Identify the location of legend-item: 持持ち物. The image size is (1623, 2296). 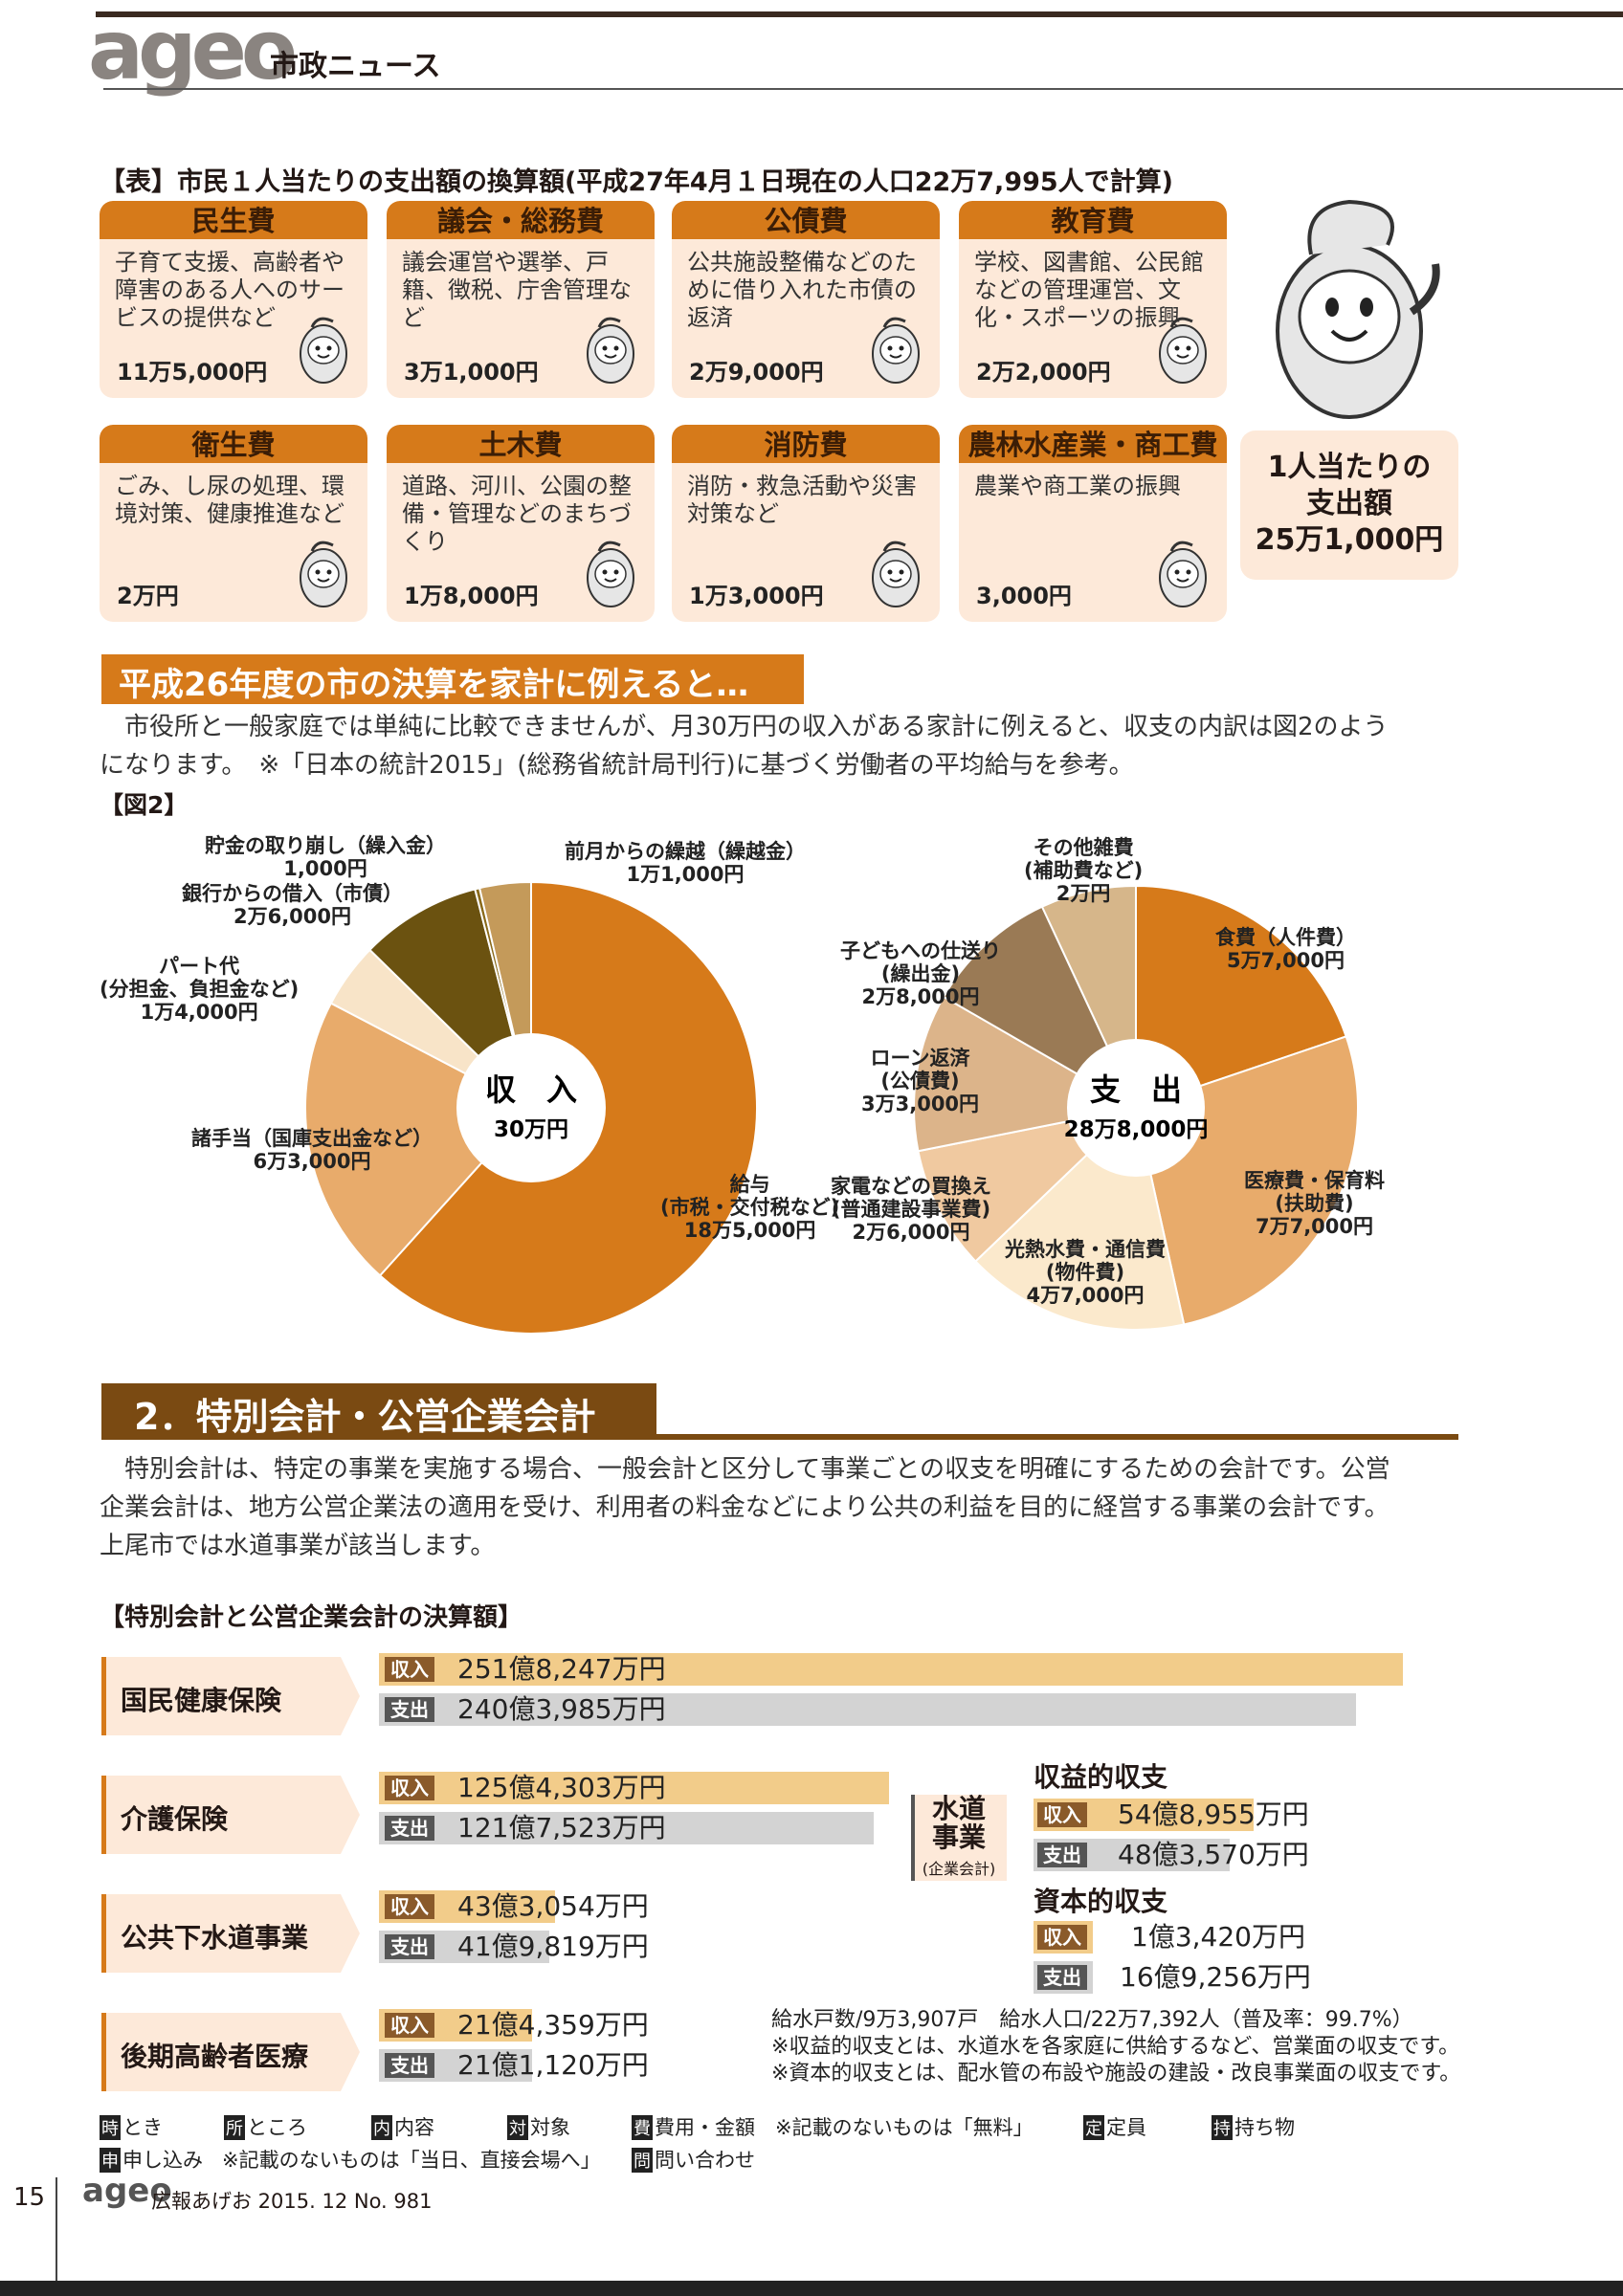
(1253, 2127).